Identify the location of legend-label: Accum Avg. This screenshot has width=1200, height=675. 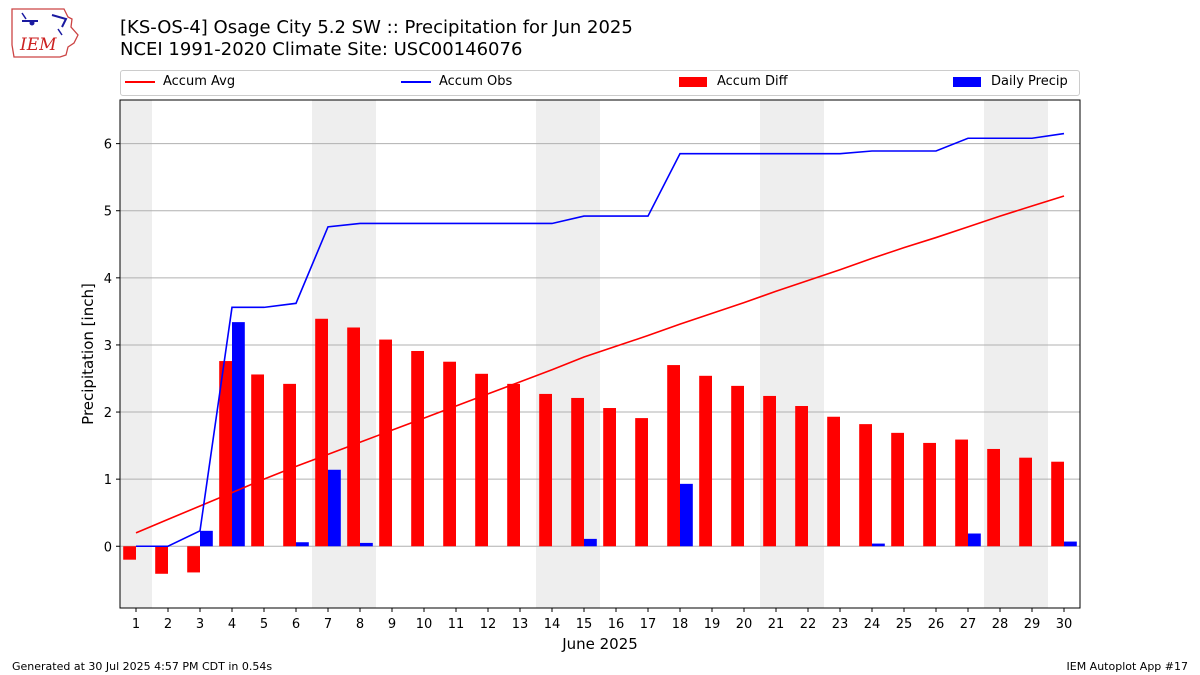
(199, 81).